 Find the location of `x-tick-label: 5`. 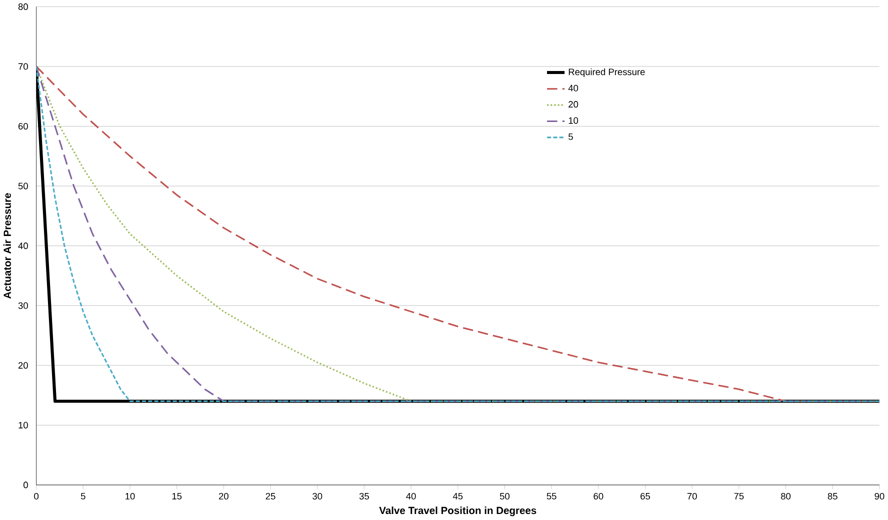

x-tick-label: 5 is located at coordinates (83, 496).